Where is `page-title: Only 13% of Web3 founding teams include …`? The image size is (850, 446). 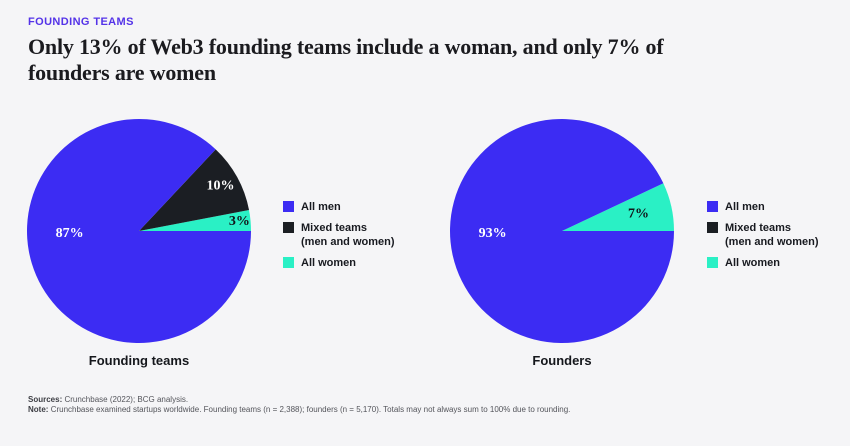 page-title: Only 13% of Web3 founding teams include … is located at coordinates (346, 60).